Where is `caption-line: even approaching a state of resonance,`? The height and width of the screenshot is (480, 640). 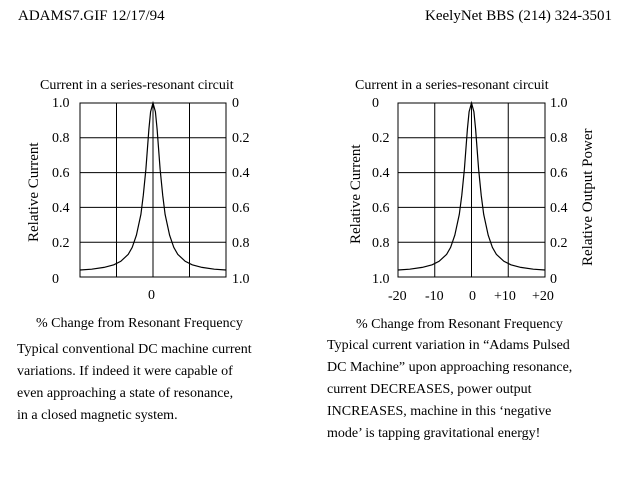 caption-line: even approaching a state of resonance, is located at coordinates (125, 393).